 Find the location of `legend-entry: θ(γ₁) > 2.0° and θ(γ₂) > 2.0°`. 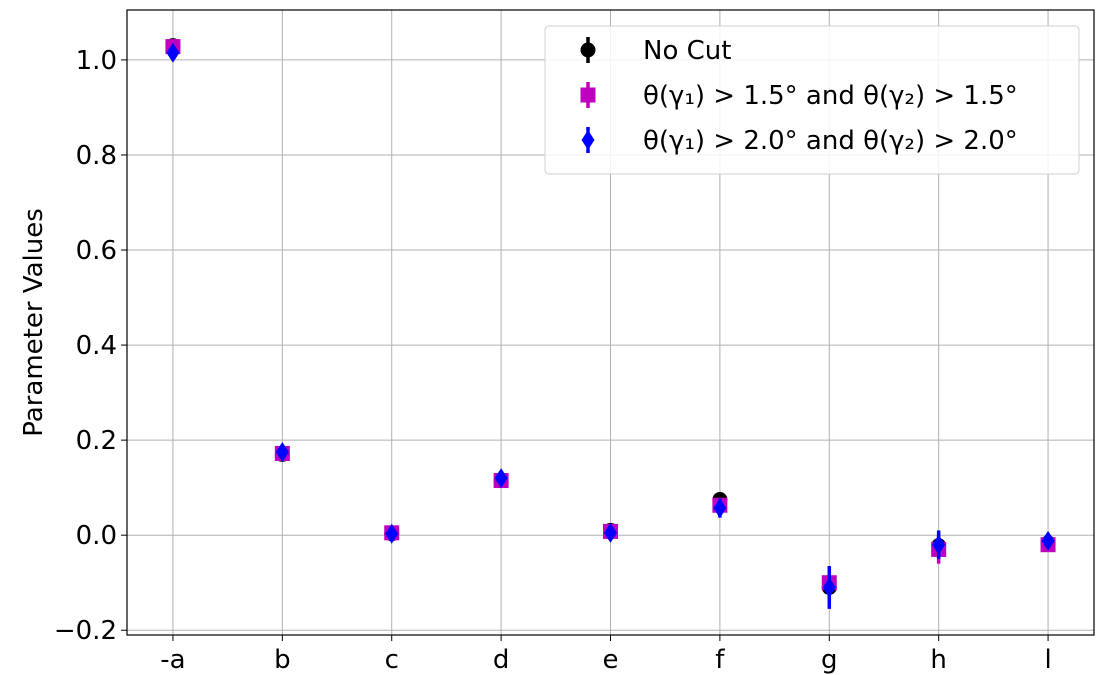

legend-entry: θ(γ₁) > 2.0° and θ(γ₂) > 2.0° is located at coordinates (799, 141).